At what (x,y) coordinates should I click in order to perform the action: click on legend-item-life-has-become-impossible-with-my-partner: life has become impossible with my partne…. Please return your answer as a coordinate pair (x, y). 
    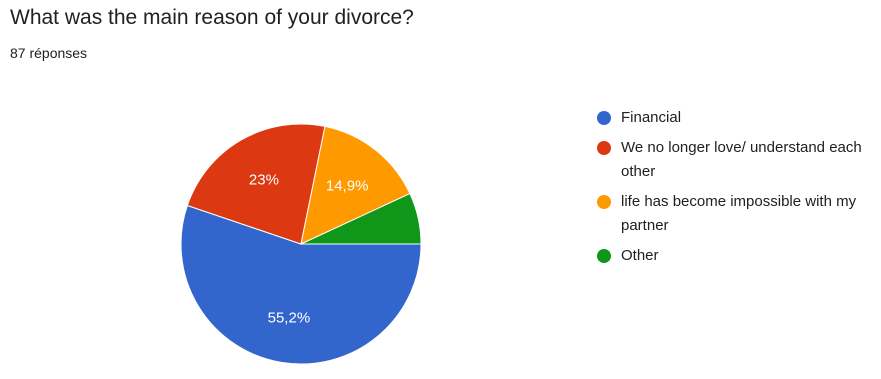
    Looking at the image, I should click on (737, 214).